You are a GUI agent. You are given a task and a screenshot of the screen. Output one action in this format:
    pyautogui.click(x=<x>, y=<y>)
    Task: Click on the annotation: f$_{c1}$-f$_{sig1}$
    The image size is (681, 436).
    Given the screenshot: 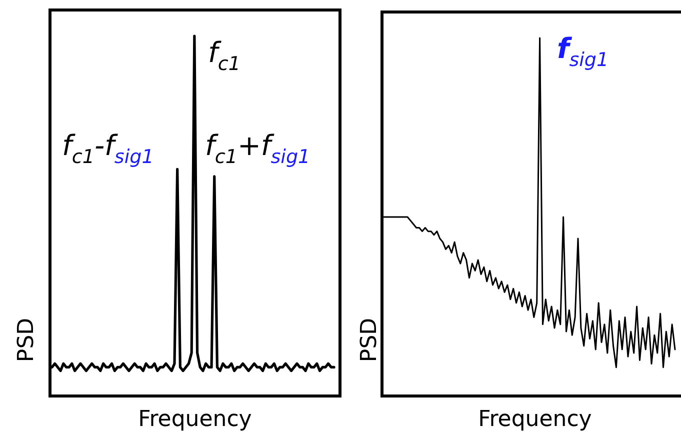 What is the action you would take?
    pyautogui.click(x=108, y=148)
    